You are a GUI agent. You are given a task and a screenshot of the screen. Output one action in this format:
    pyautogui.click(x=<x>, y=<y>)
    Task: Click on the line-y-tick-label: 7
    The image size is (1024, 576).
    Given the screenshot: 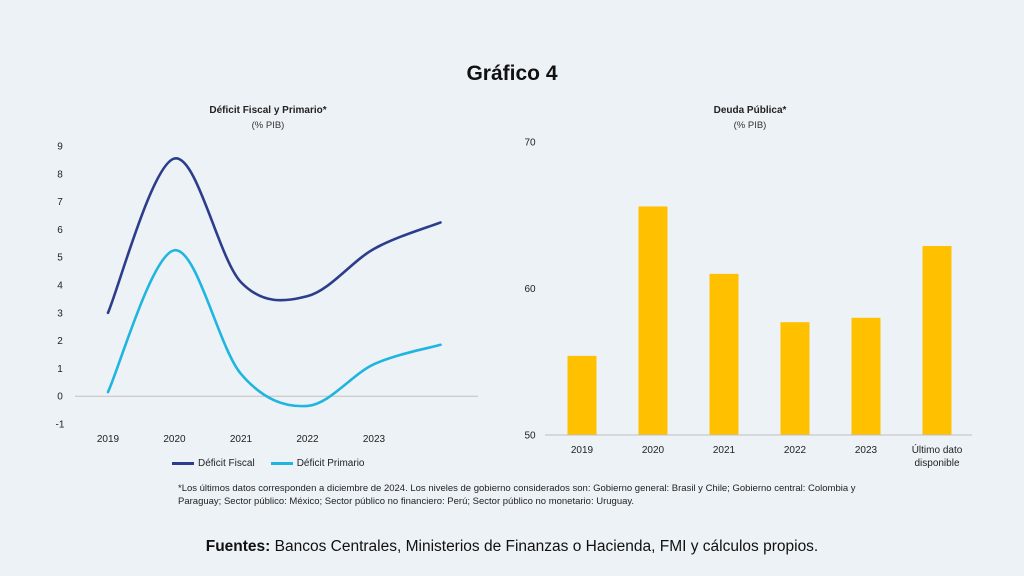 What is the action you would take?
    pyautogui.click(x=60, y=202)
    